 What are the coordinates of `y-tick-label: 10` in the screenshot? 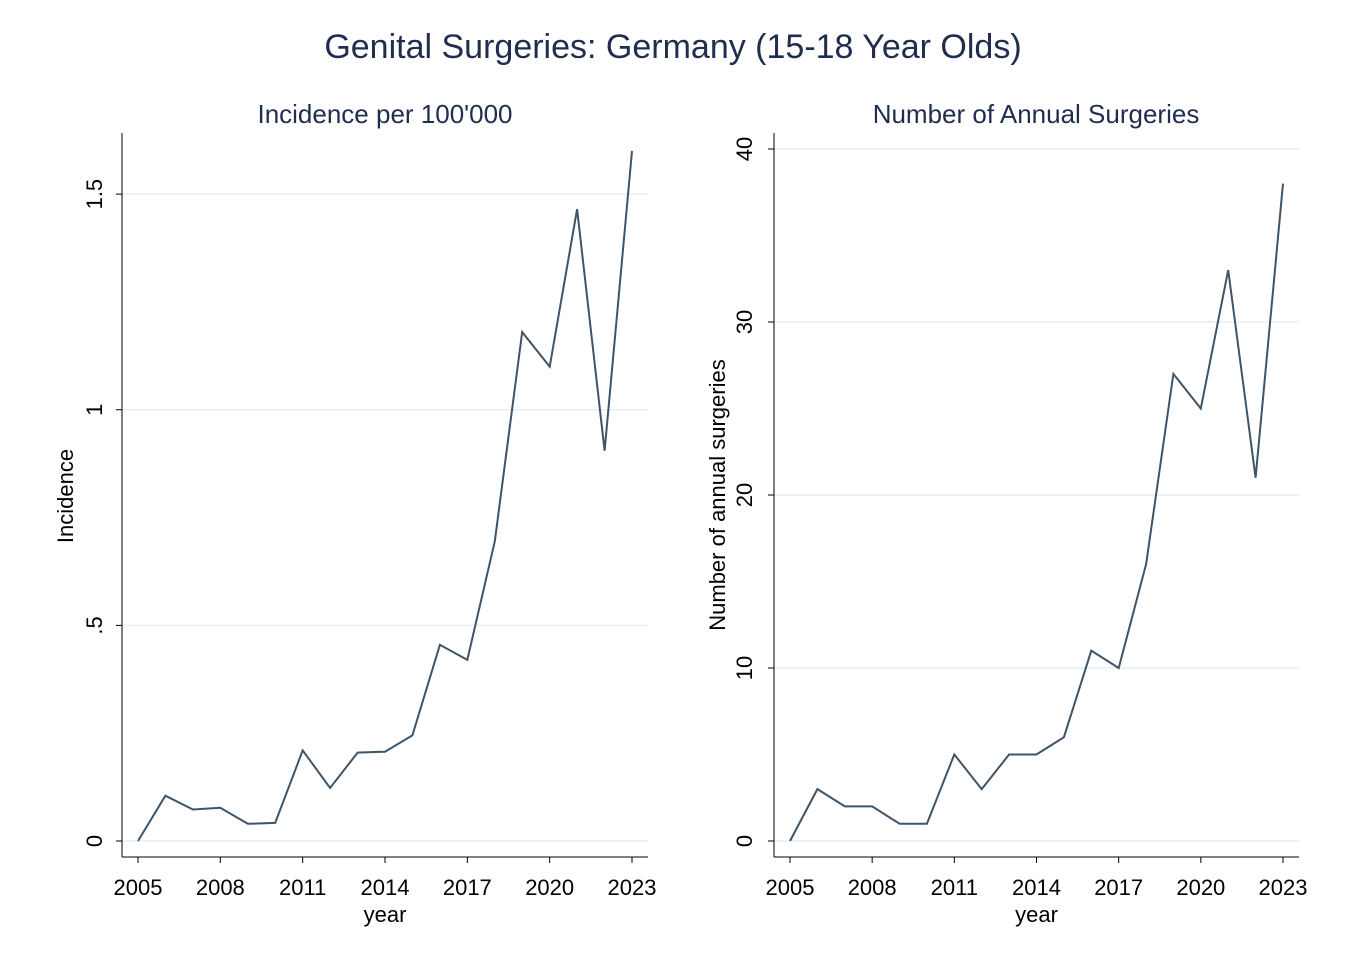 It's located at (744, 668).